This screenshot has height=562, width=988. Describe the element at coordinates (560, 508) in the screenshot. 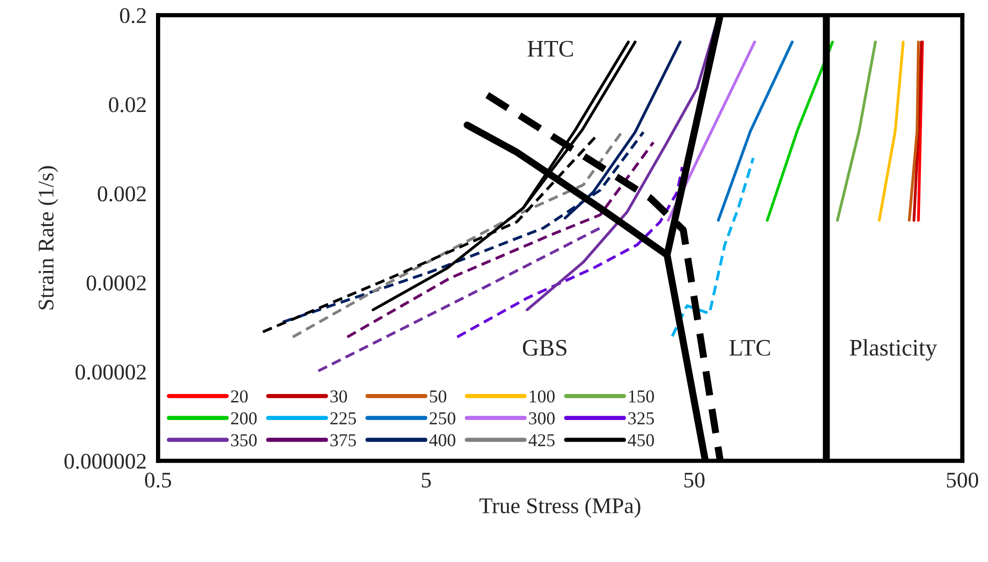

I see `x-axis-title: True Stress (MPa)` at that location.